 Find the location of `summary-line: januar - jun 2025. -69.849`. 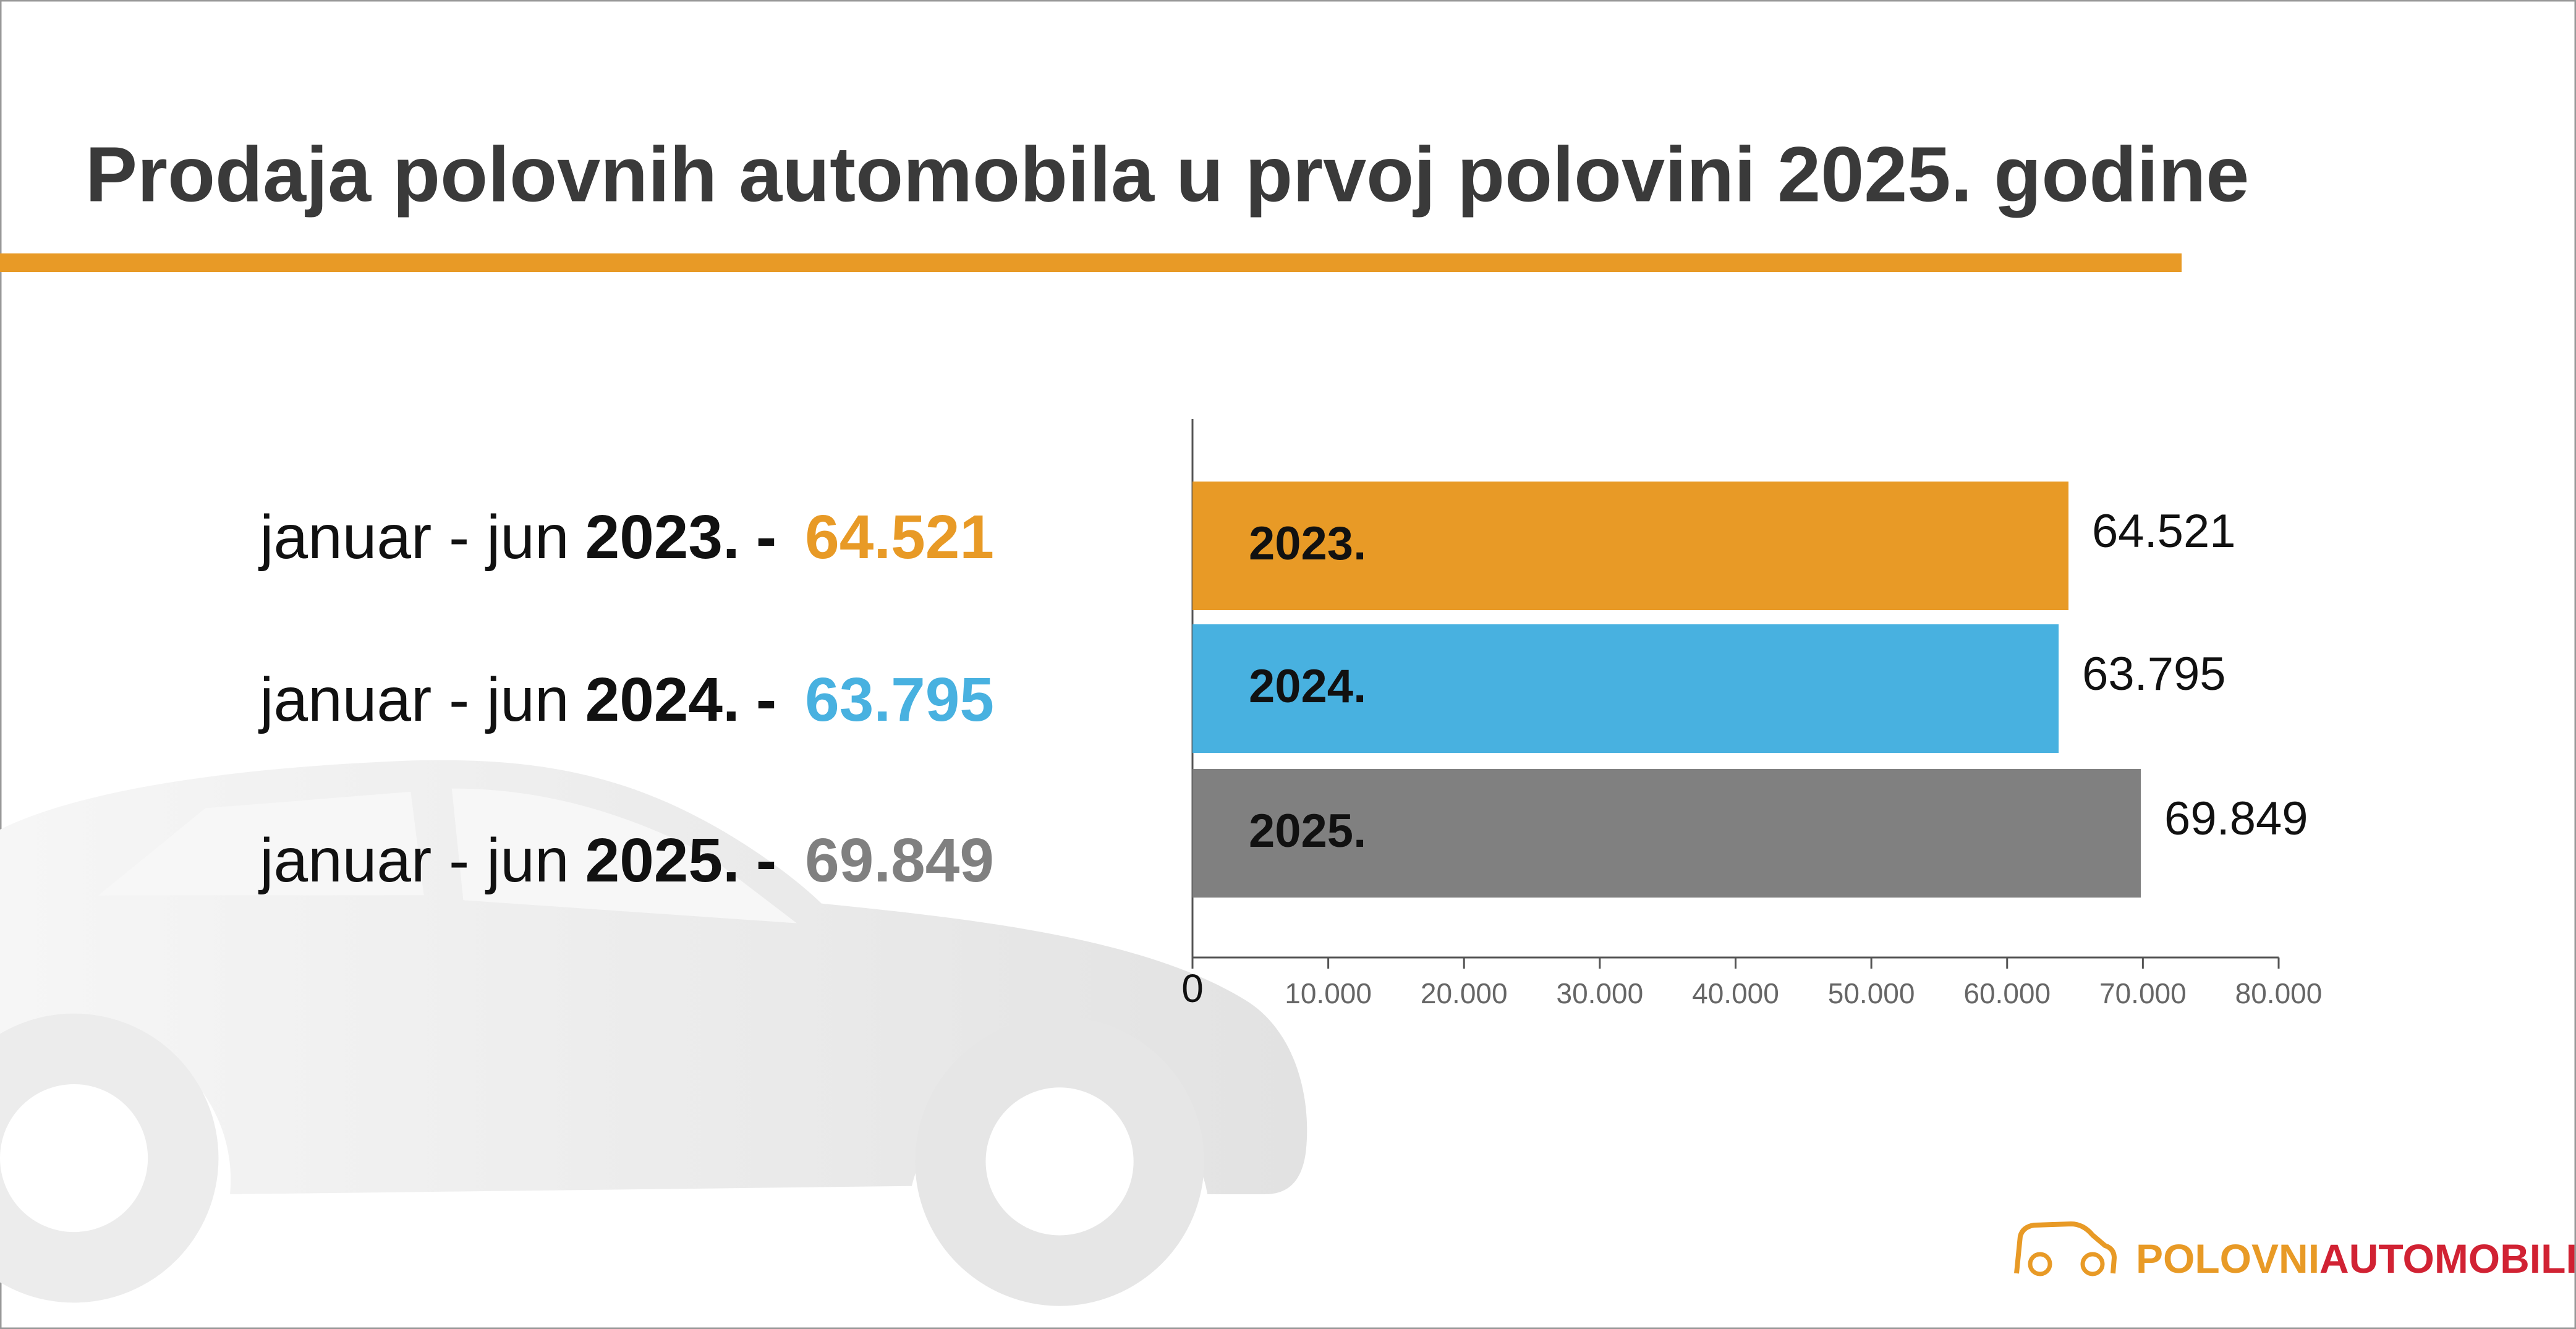

summary-line: januar - jun 2025. -69.849 is located at coordinates (626, 860).